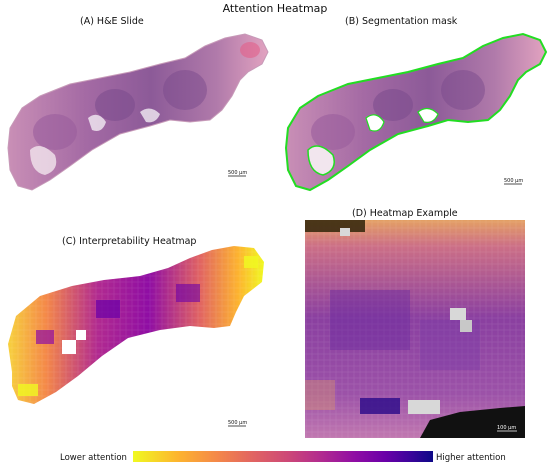  What do you see at coordinates (237, 423) in the screenshot?
I see `panel-c-scale-label: 500 µm` at bounding box center [237, 423].